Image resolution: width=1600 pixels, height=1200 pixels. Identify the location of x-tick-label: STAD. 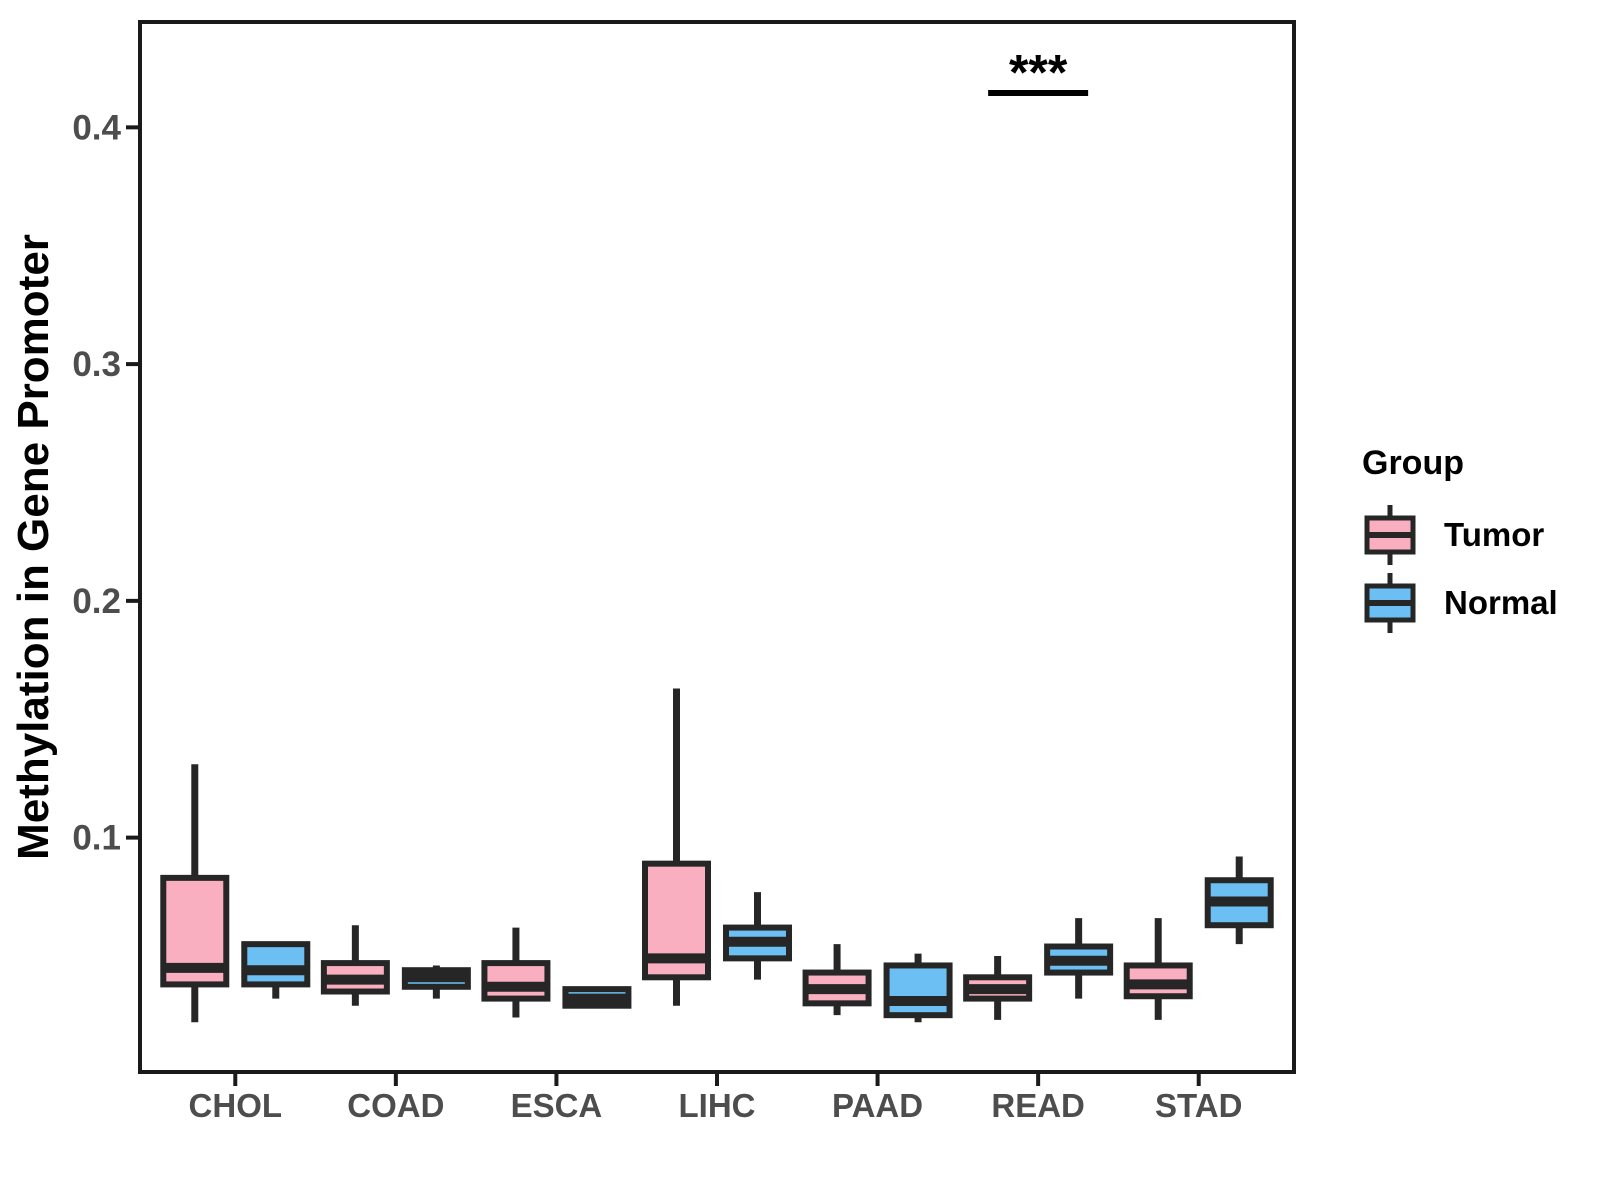
(1198, 1105).